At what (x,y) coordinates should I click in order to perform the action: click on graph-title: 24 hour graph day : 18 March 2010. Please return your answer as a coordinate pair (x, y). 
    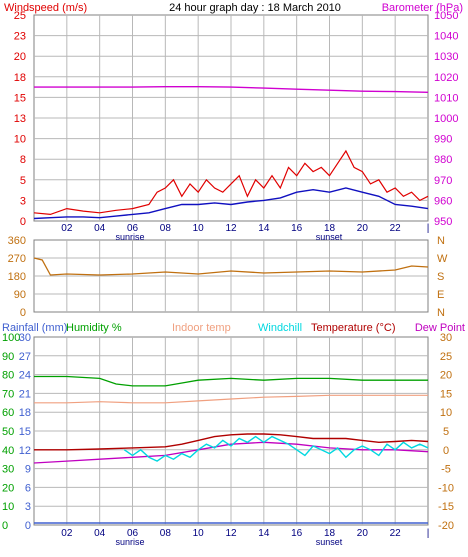
    Looking at the image, I should click on (255, 8).